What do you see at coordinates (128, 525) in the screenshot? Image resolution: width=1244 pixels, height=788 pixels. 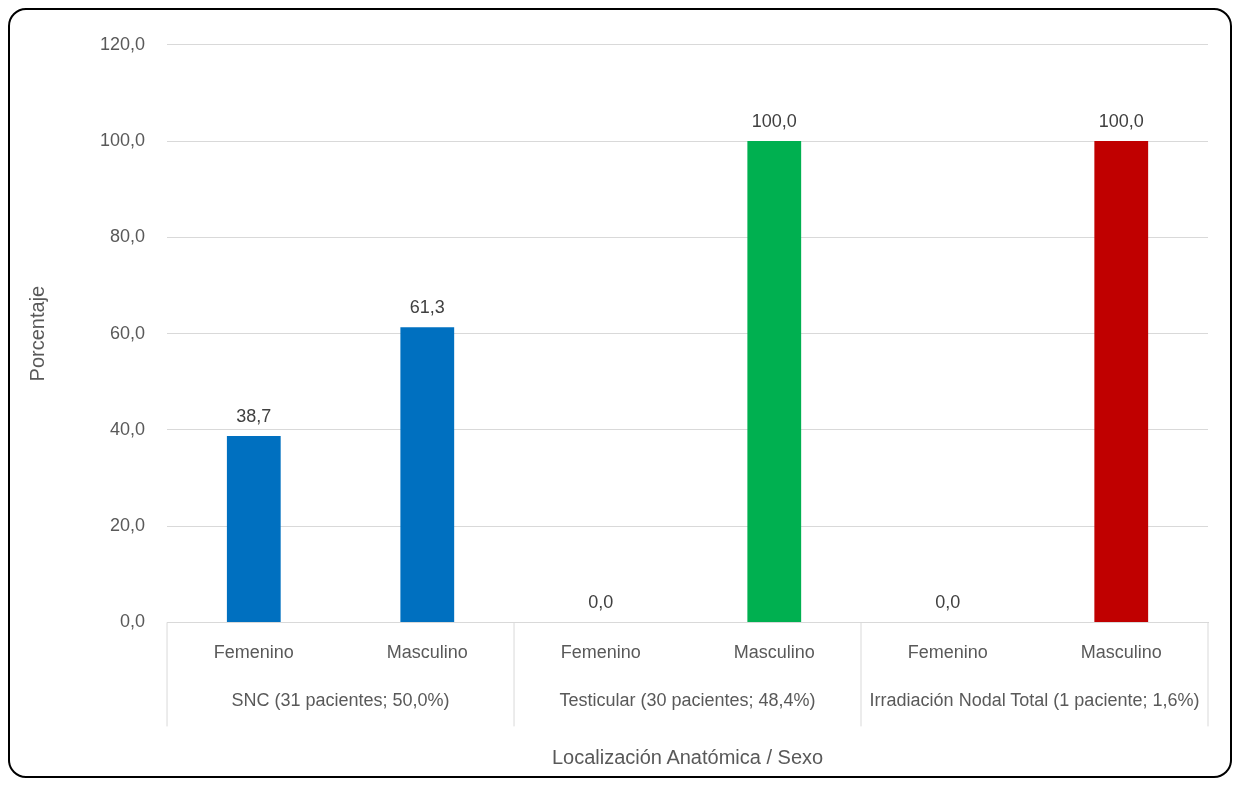 I see `y-tick-label: 20,0` at bounding box center [128, 525].